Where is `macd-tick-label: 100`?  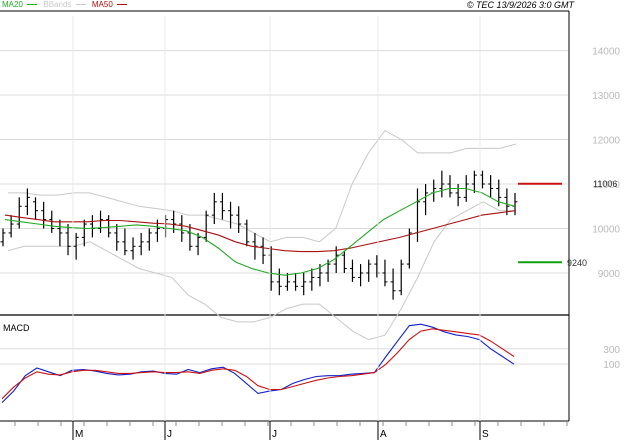
macd-tick-label: 100 is located at coordinates (611, 365).